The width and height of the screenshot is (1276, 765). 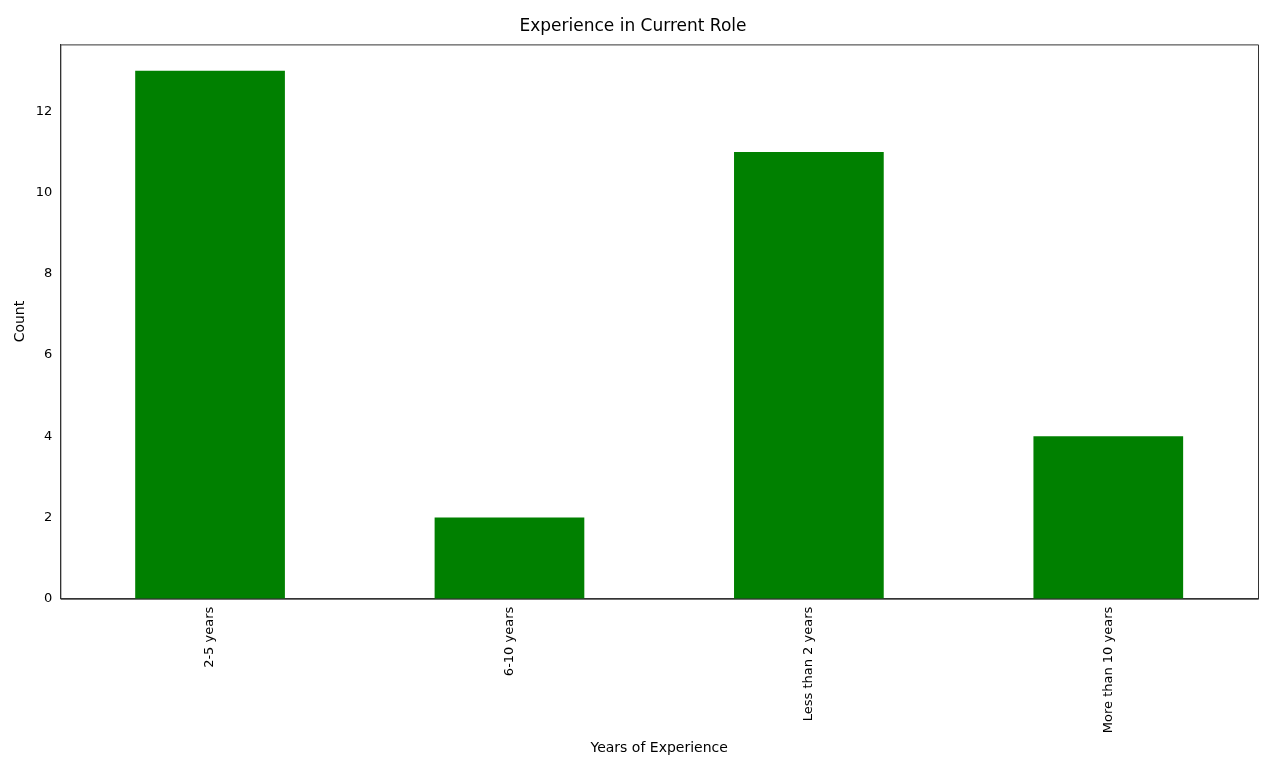 I want to click on y-tick-label: 4, so click(x=48, y=435).